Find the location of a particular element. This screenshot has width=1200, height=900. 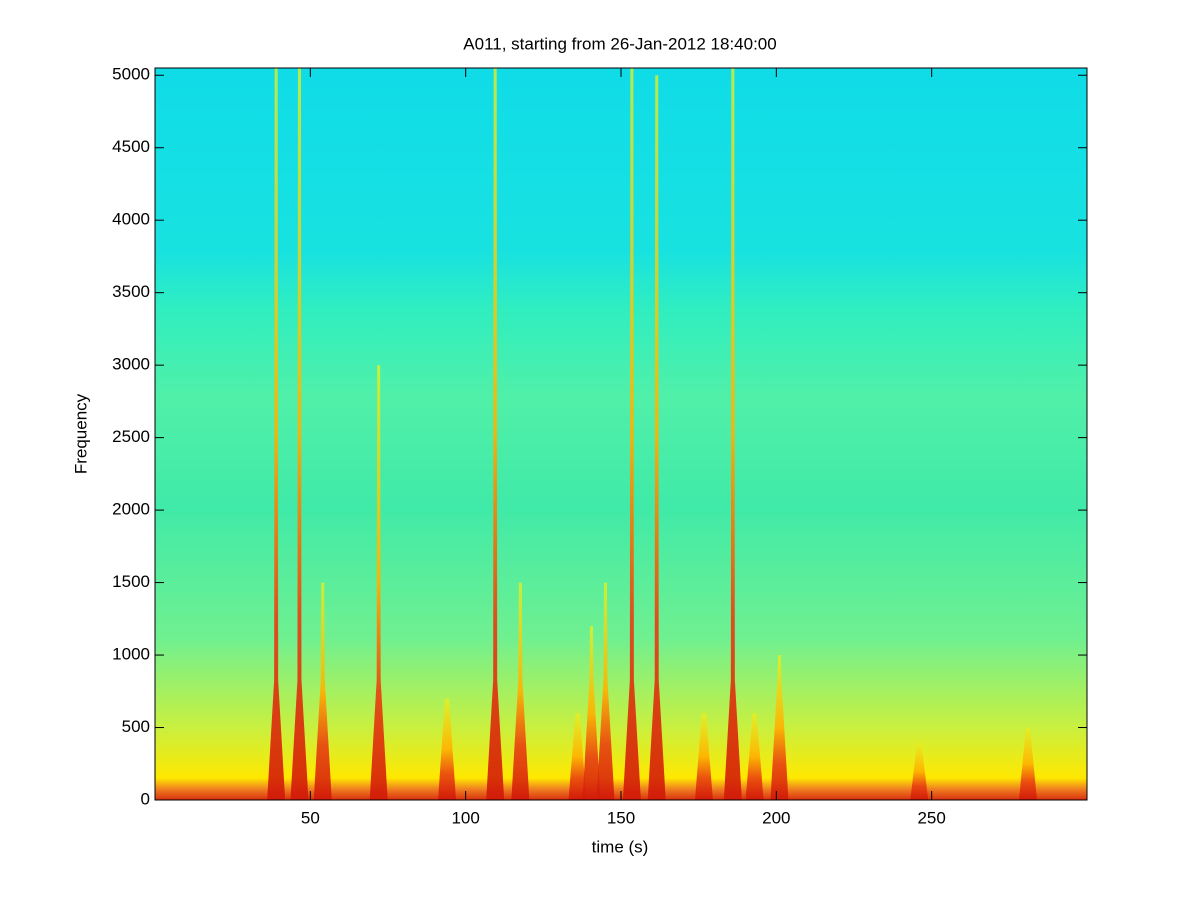

y-tick-label: 1500 is located at coordinates (131, 581).